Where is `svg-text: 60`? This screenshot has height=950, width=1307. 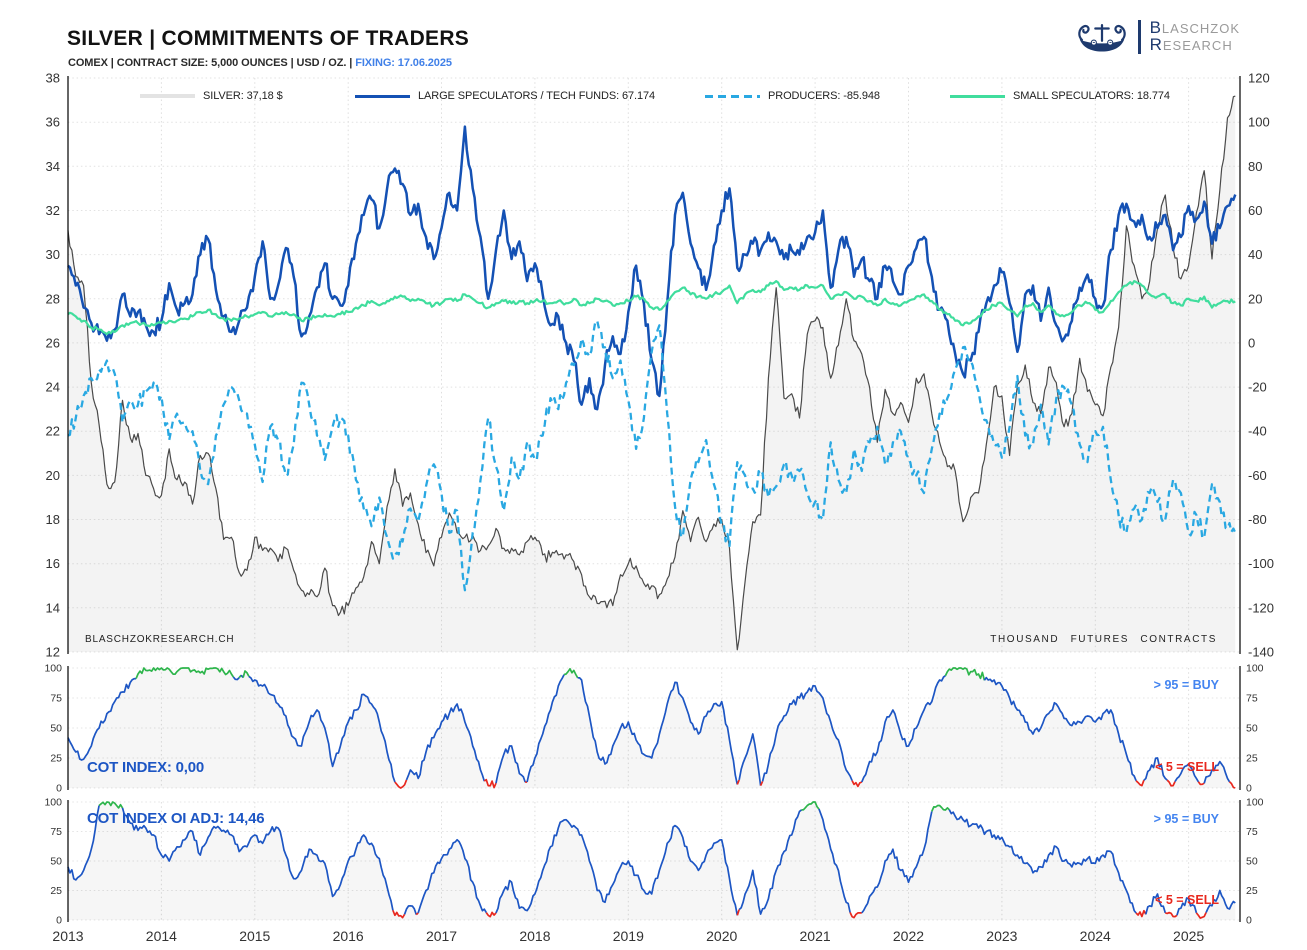
svg-text: 60 is located at coordinates (1255, 210).